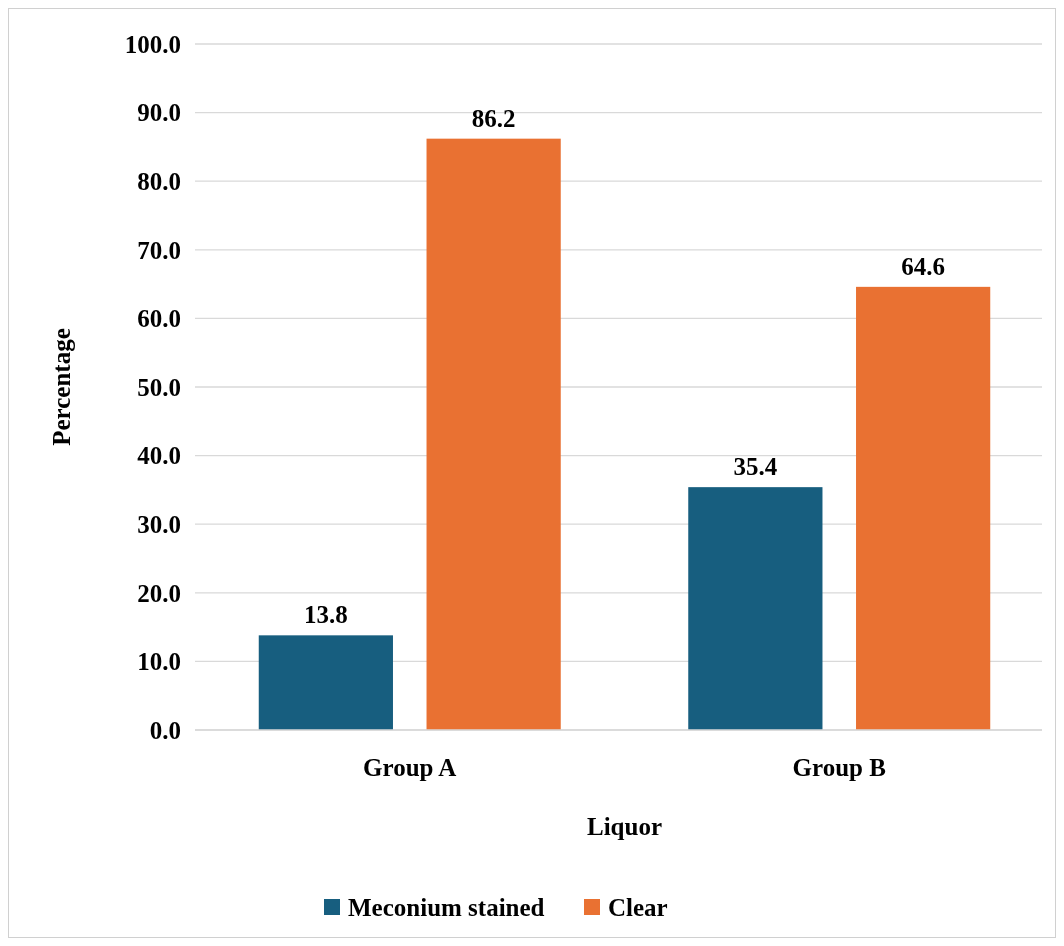 The height and width of the screenshot is (946, 1064). Describe the element at coordinates (61, 387) in the screenshot. I see `y-axis-title: Percentage` at that location.